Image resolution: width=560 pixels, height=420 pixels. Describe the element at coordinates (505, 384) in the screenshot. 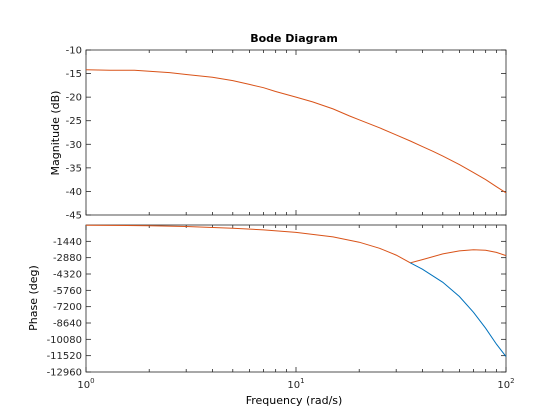

I see `phase-xtick-label: 10²` at that location.